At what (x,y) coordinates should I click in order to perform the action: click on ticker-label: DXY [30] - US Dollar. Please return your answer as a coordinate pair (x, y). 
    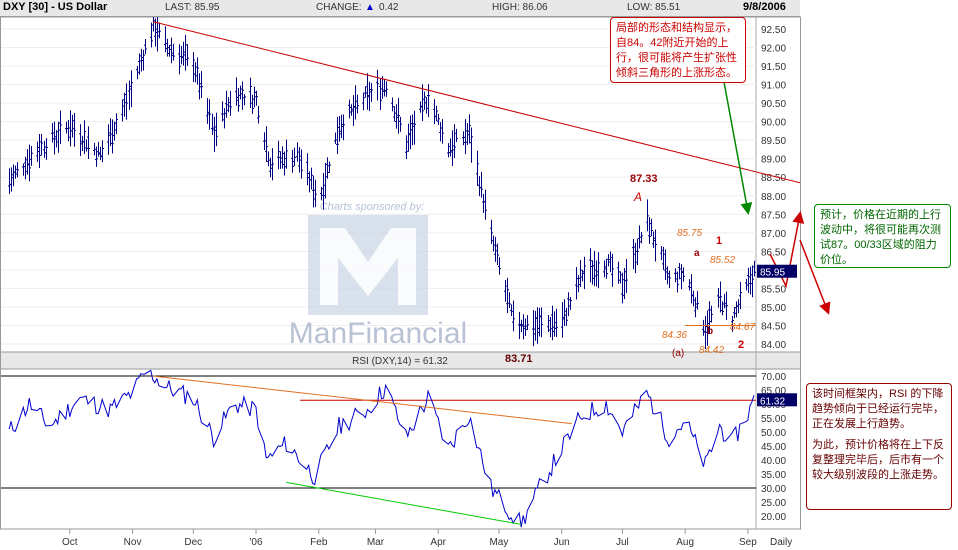
    Looking at the image, I should click on (55, 7).